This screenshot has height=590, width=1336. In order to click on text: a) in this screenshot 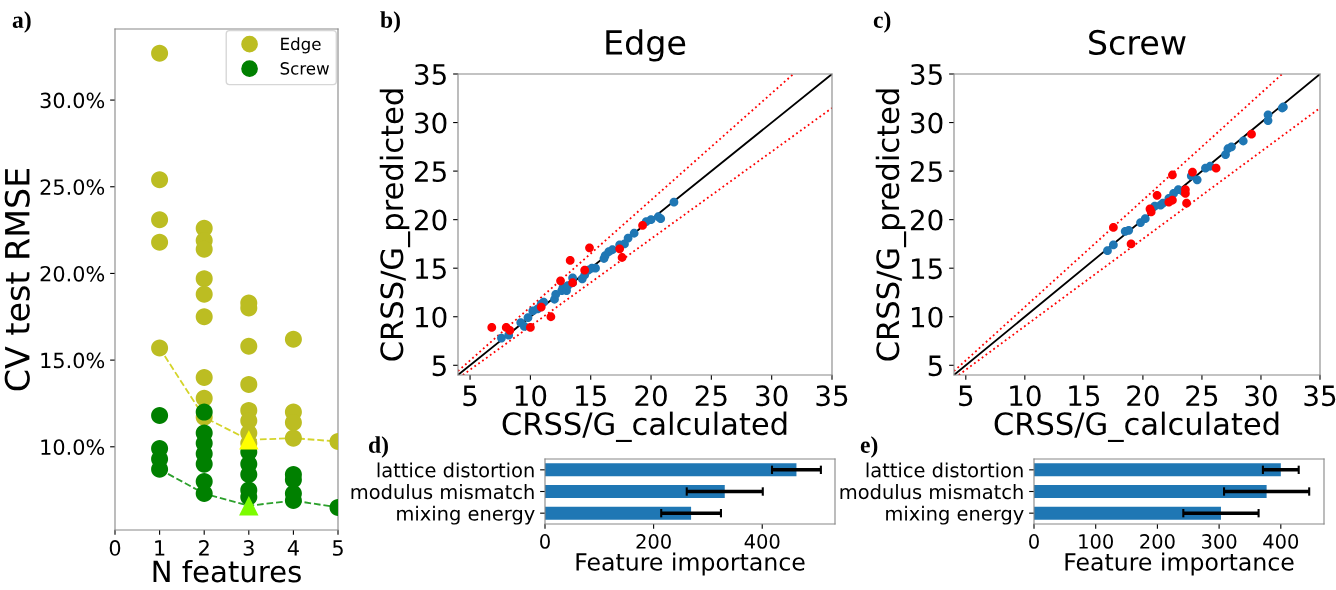, I will do `click(21, 22)`.